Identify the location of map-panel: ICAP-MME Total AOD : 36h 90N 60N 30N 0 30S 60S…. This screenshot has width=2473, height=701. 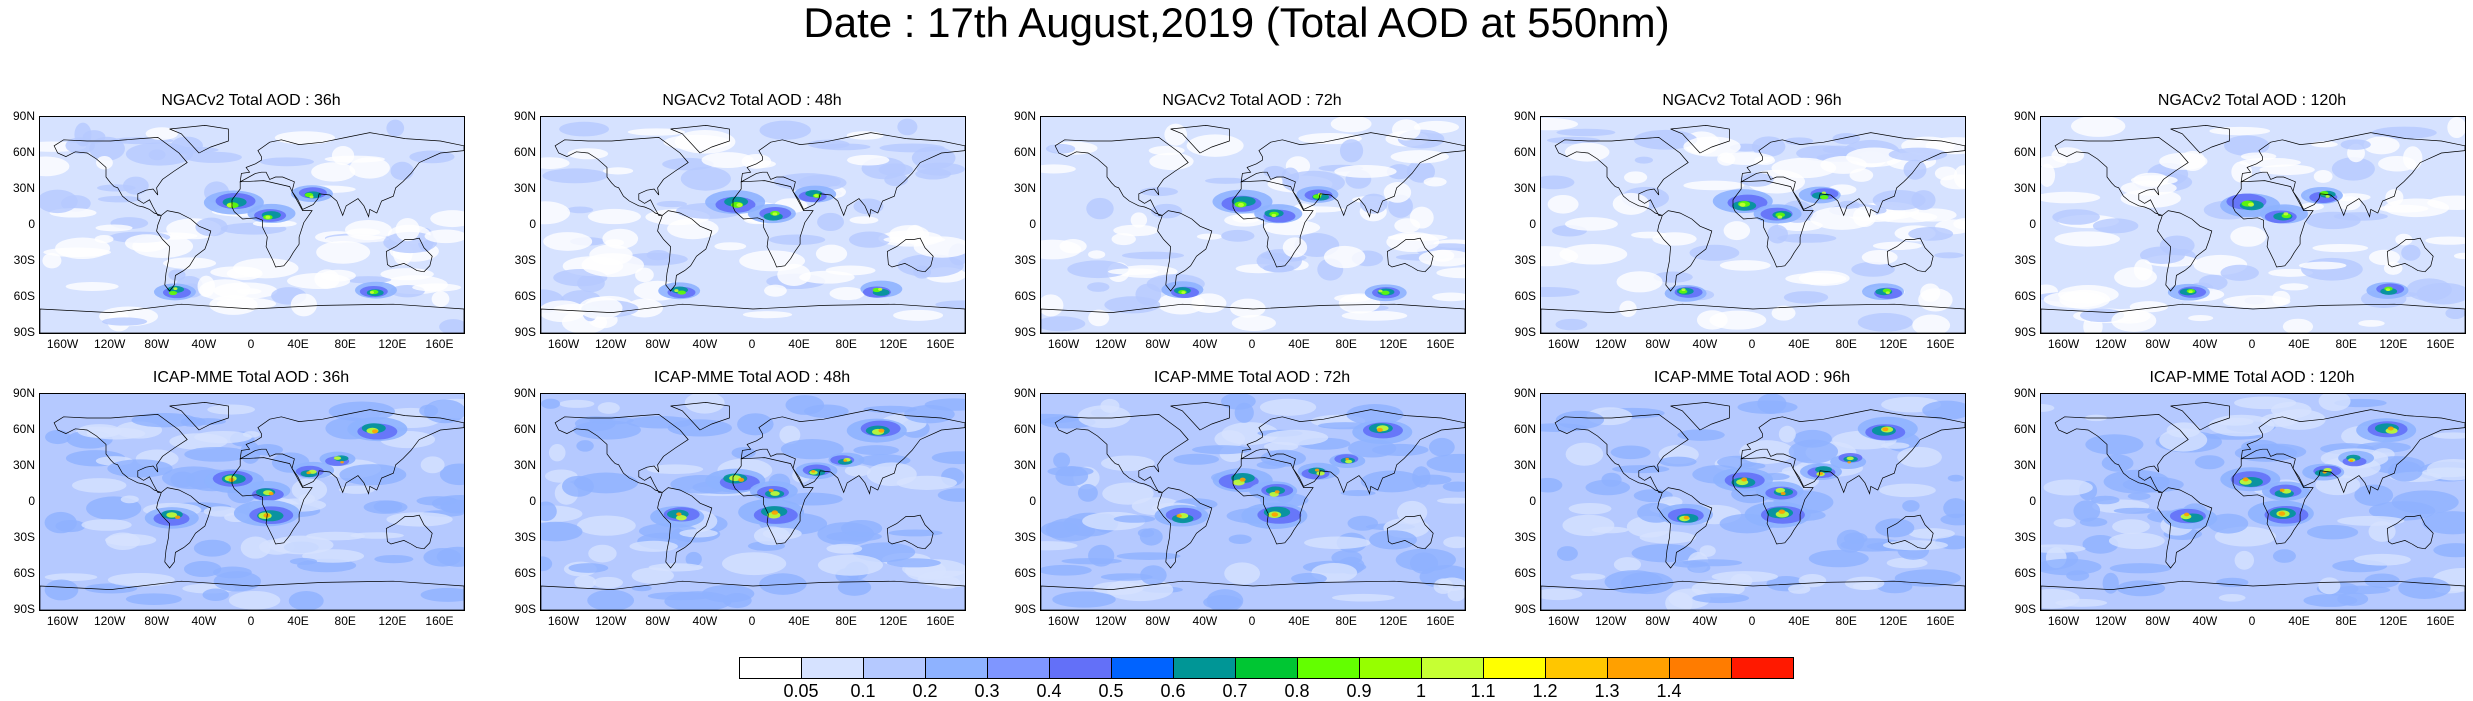
(251, 501).